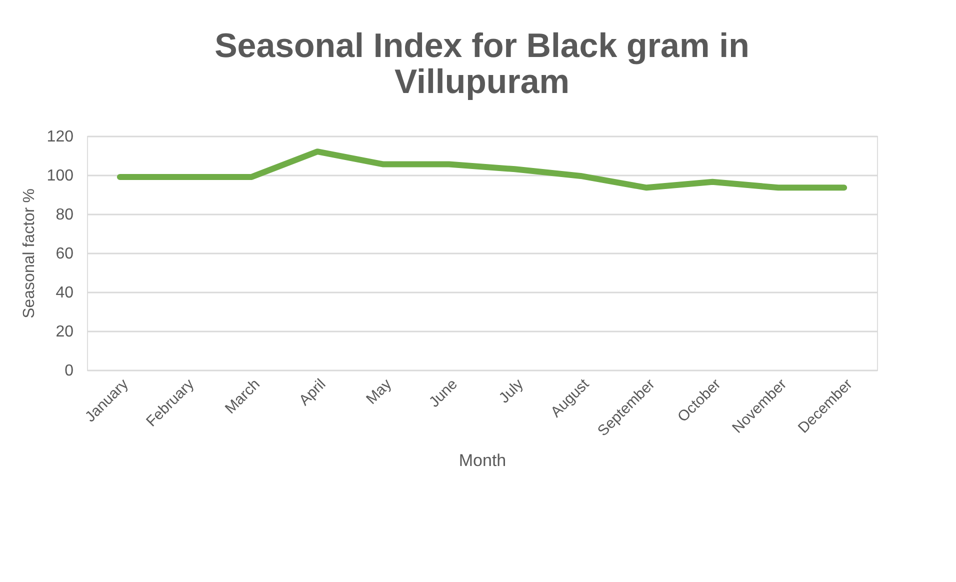 The height and width of the screenshot is (582, 956). I want to click on y-tick-label: 80, so click(65, 215).